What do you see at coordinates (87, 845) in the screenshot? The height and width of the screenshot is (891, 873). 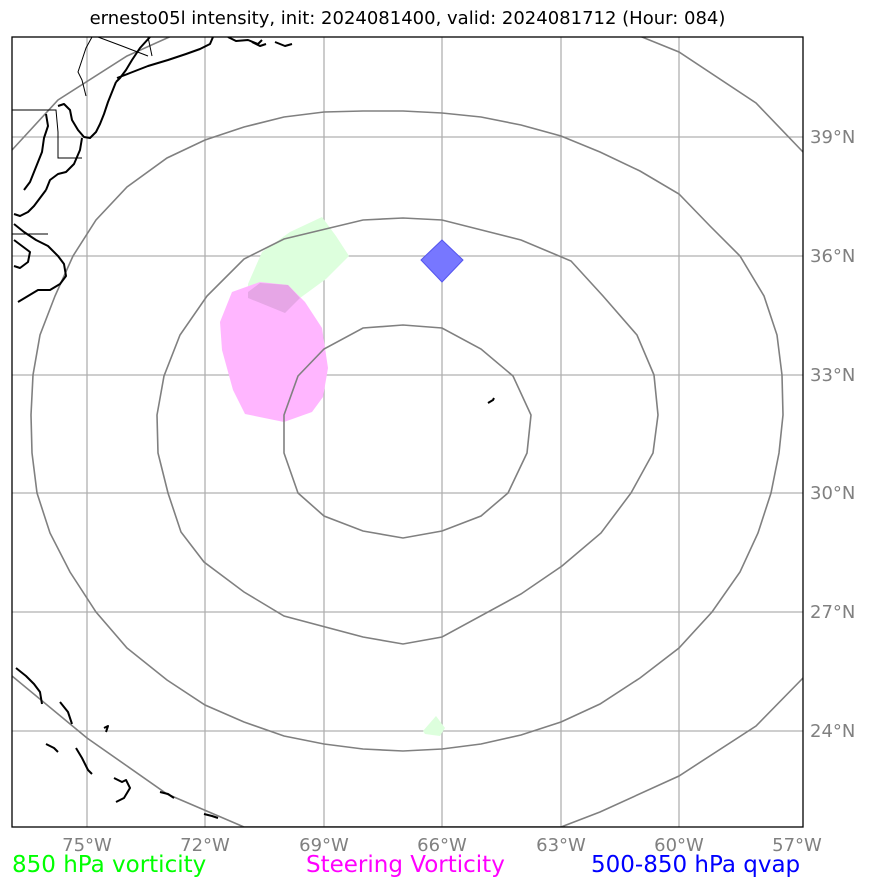 I see `lon-label-75w: 75°W` at bounding box center [87, 845].